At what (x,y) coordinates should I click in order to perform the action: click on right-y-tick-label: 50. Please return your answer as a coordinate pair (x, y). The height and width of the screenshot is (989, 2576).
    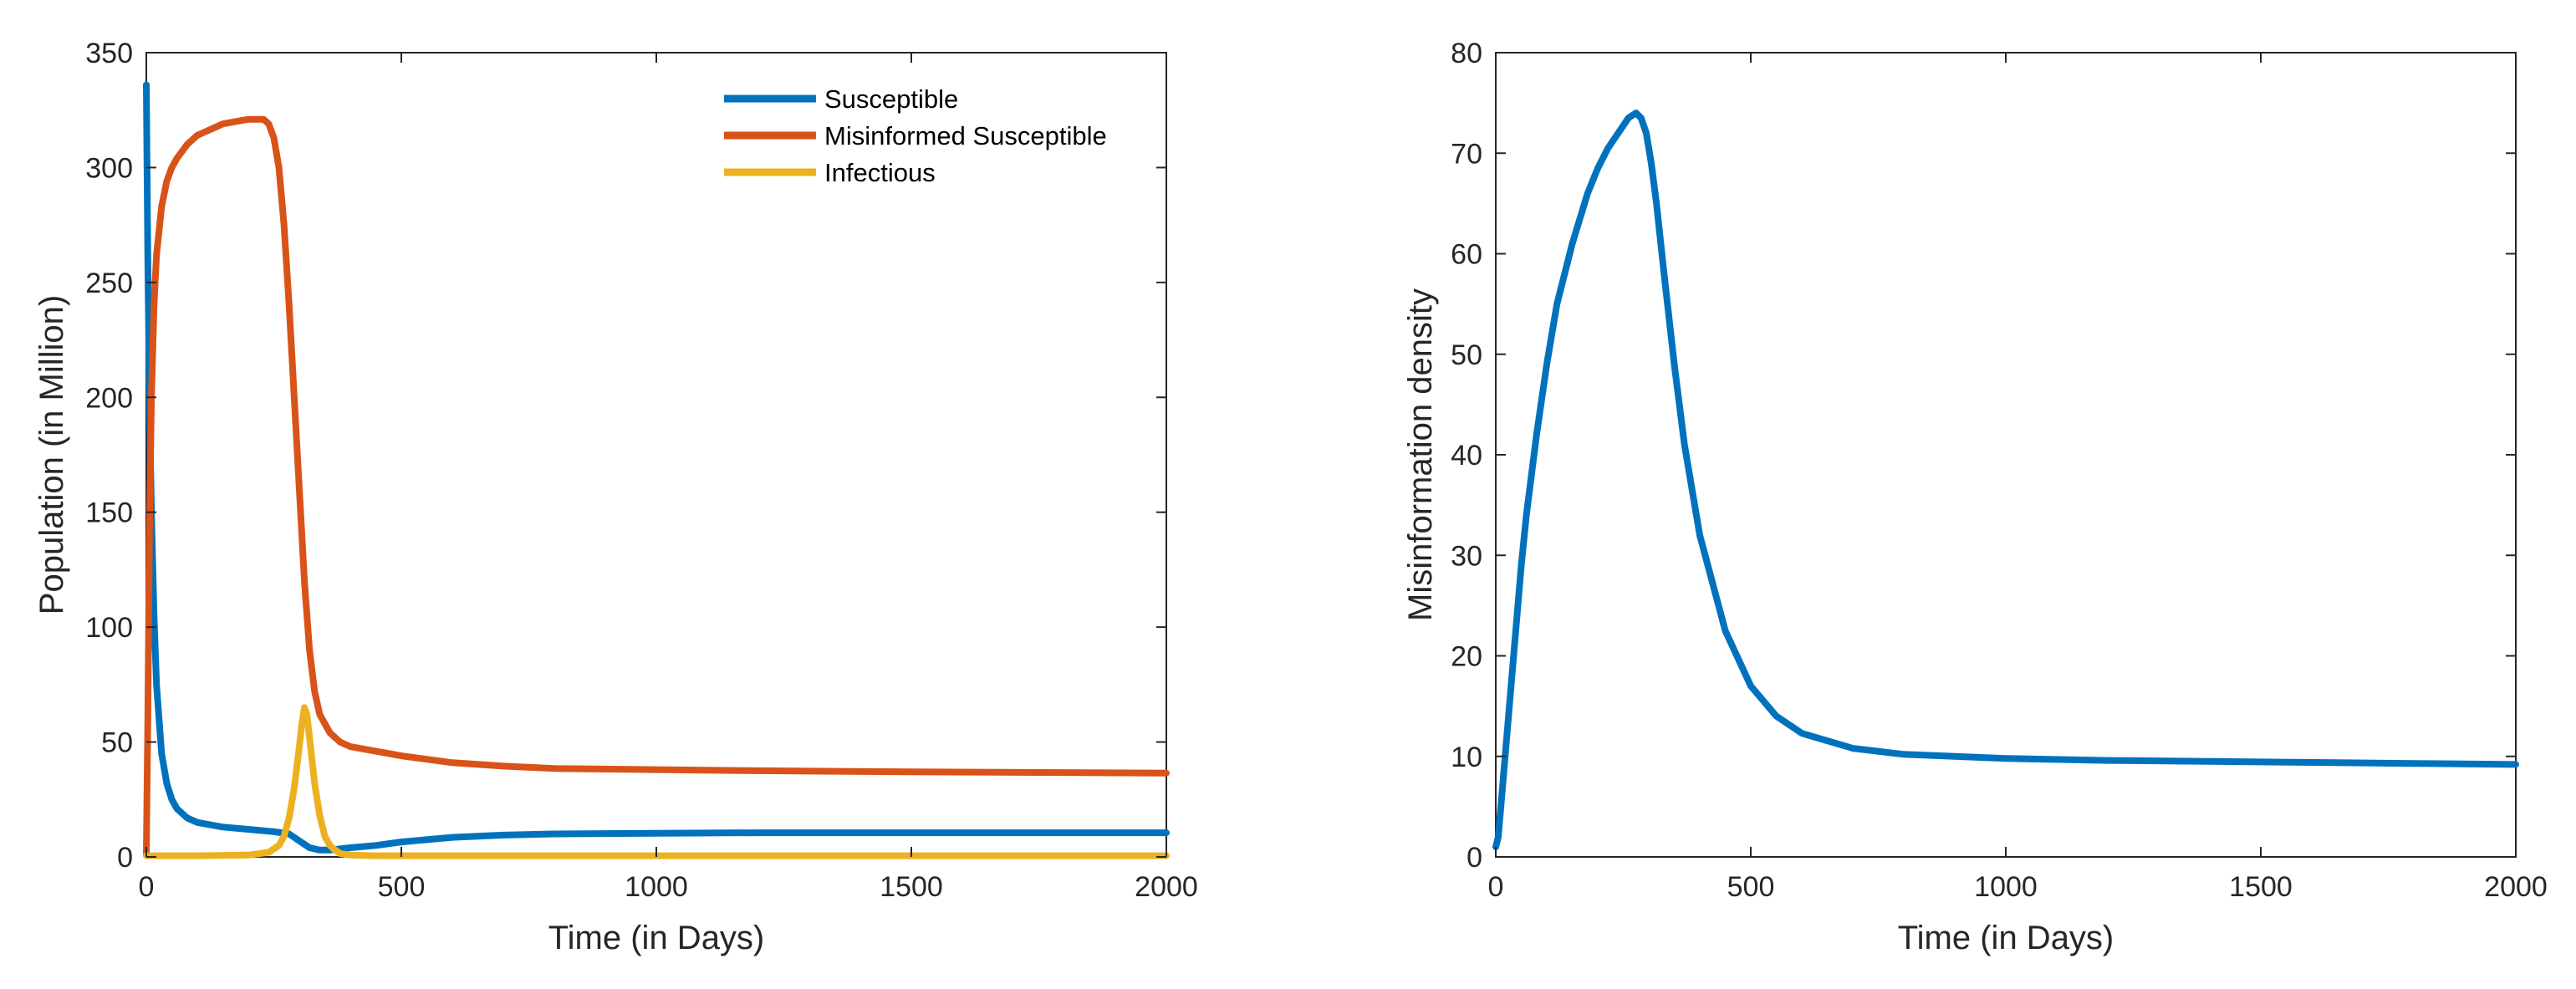
    Looking at the image, I should click on (1466, 355).